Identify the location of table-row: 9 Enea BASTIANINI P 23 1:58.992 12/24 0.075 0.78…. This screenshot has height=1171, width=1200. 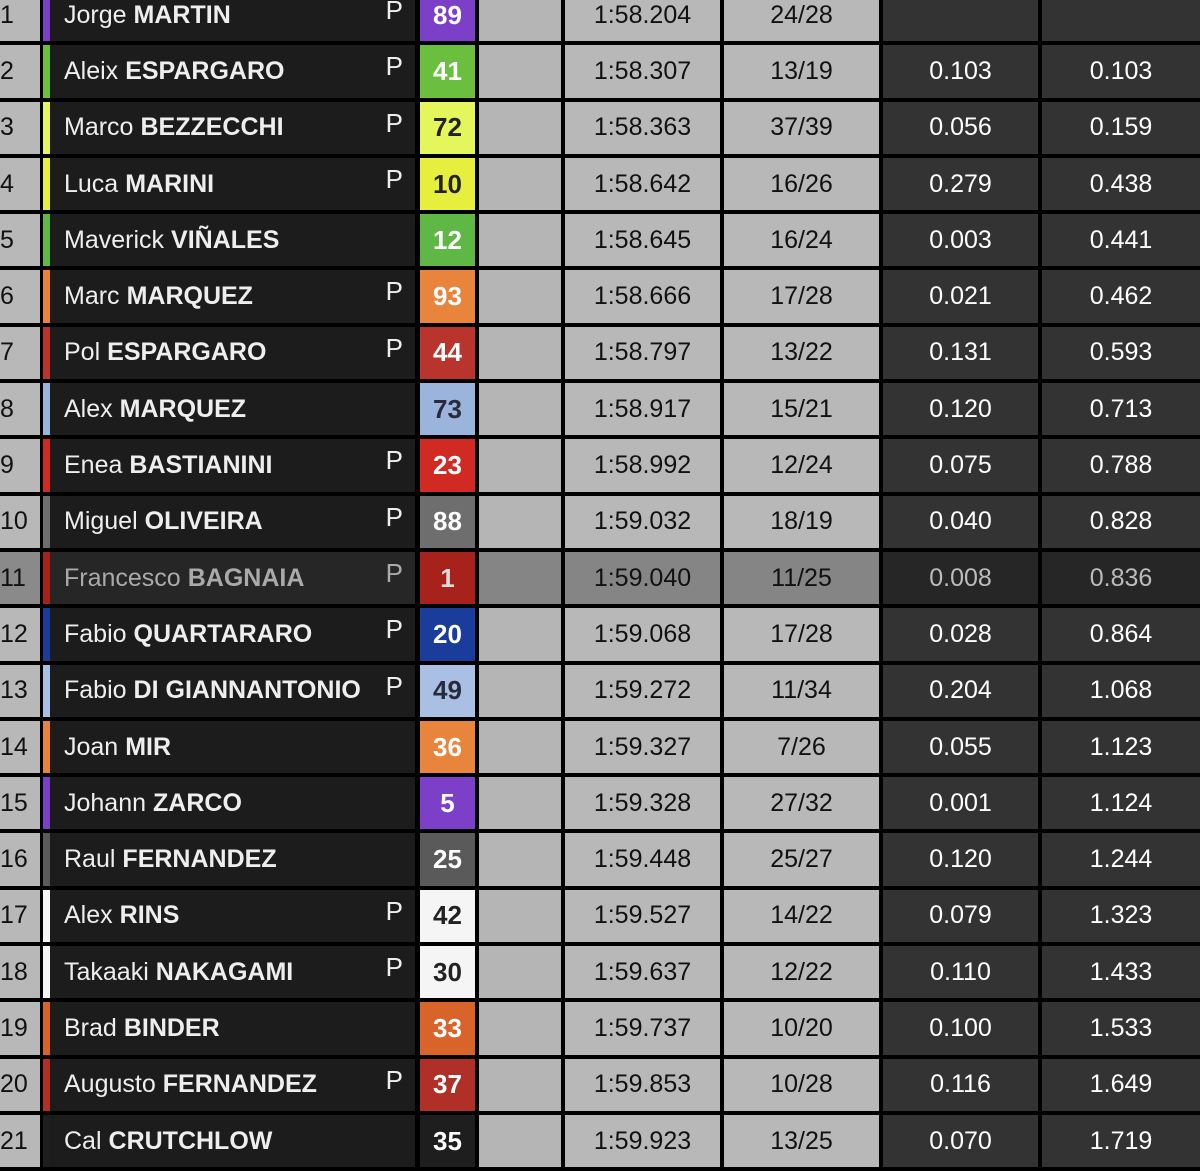
(600, 465).